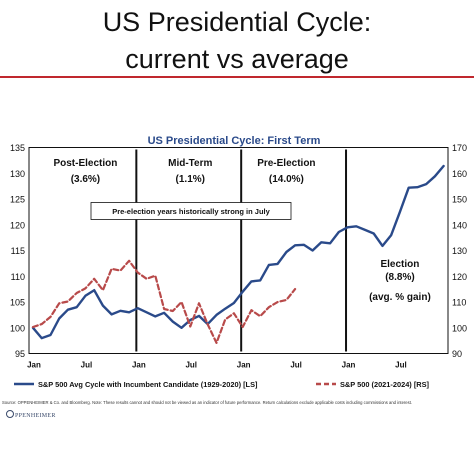  I want to click on slide-title-line2: current vs average, so click(237, 59).